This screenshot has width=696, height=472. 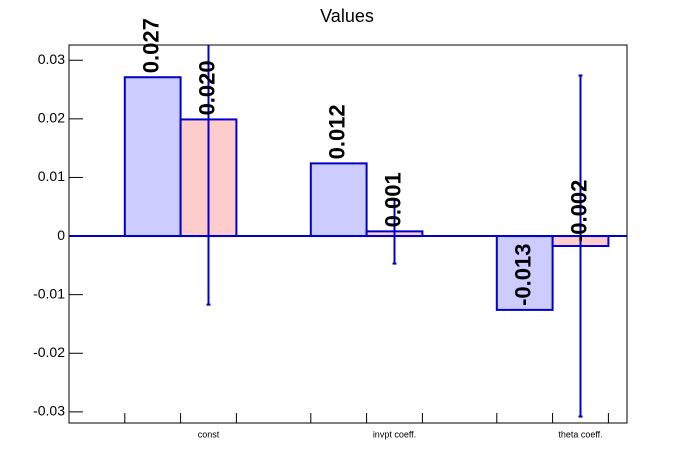 What do you see at coordinates (209, 434) in the screenshot?
I see `x-tick-label: const` at bounding box center [209, 434].